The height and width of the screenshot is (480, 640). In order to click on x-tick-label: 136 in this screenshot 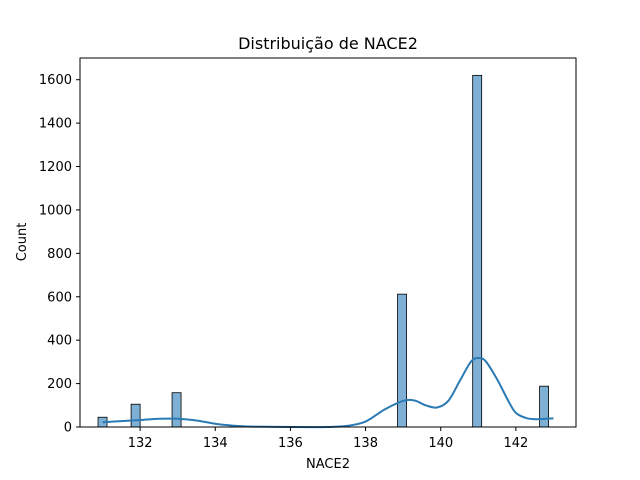, I will do `click(290, 443)`.